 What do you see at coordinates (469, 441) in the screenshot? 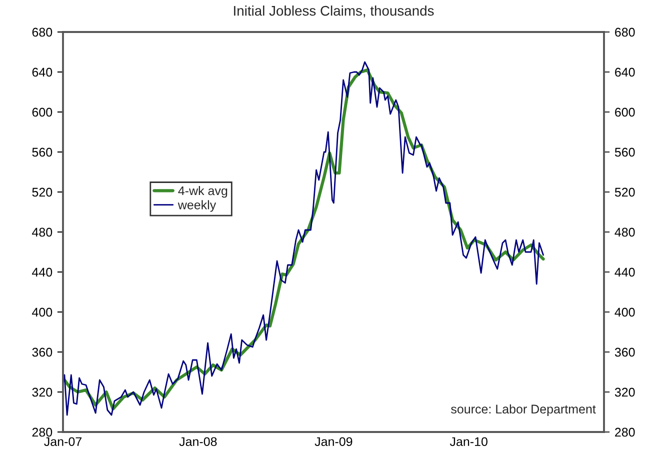
I see `x-tick-label: Jan-10` at bounding box center [469, 441].